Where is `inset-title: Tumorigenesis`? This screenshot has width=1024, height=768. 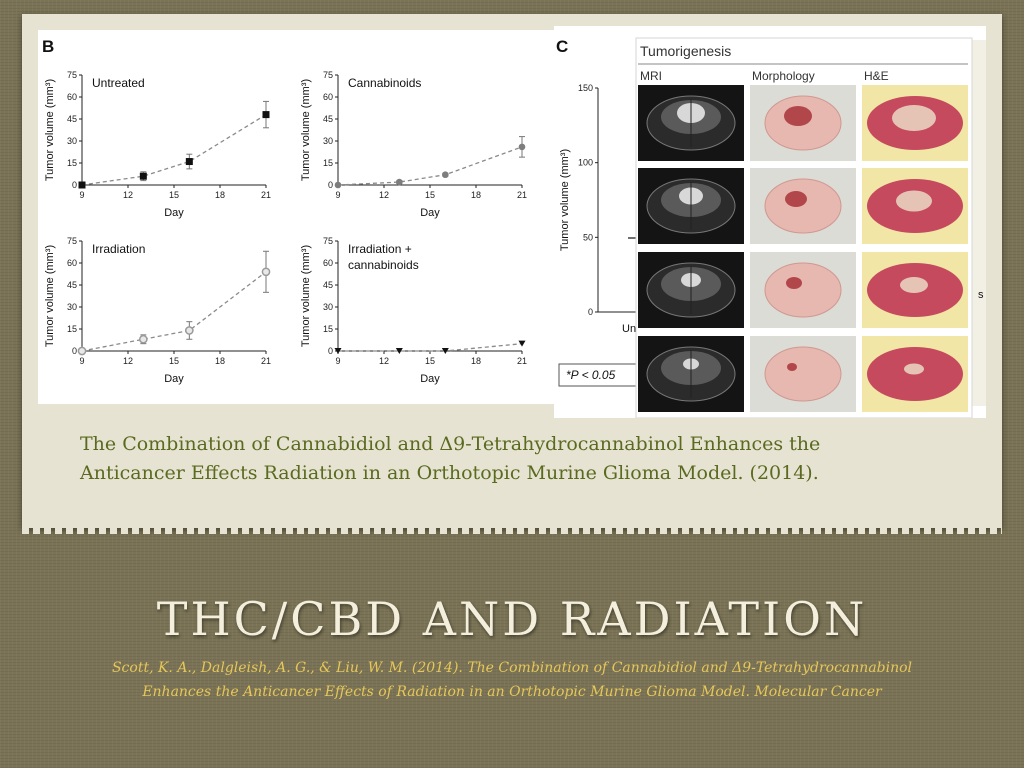 inset-title: Tumorigenesis is located at coordinates (685, 51).